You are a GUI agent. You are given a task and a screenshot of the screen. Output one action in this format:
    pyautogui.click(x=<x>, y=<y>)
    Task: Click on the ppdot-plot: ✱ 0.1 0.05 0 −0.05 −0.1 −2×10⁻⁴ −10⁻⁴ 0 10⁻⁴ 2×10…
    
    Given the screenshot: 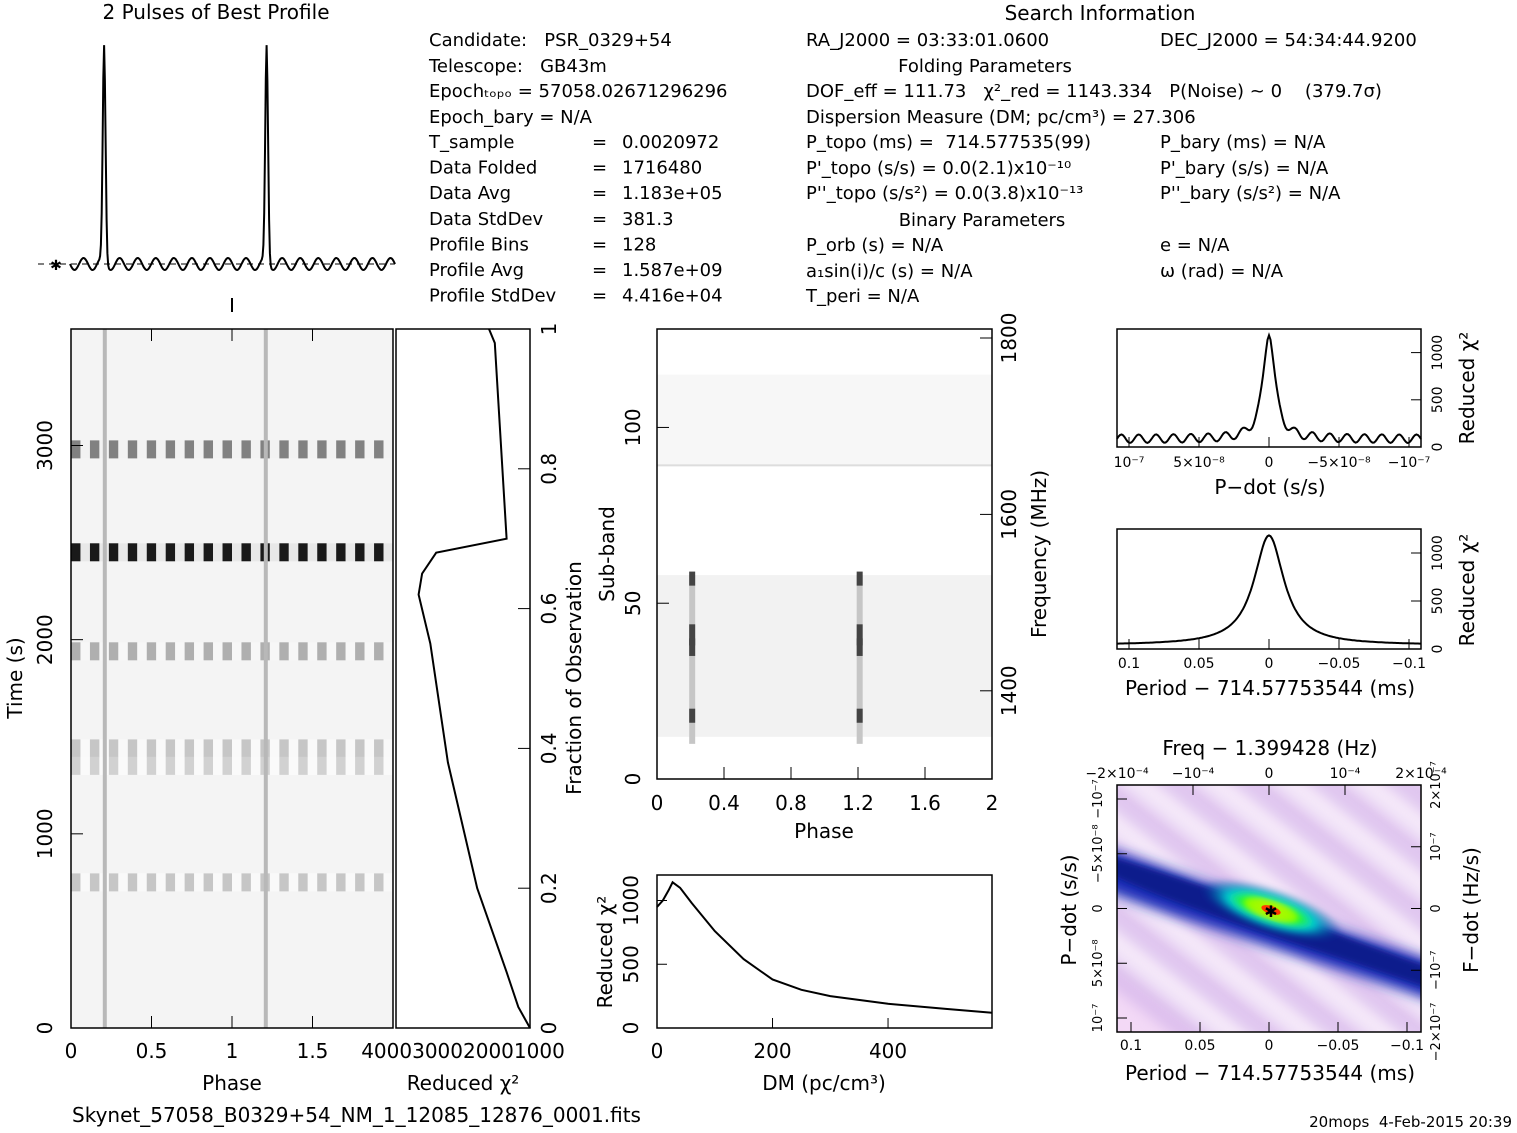 What is the action you would take?
    pyautogui.click(x=1270, y=910)
    